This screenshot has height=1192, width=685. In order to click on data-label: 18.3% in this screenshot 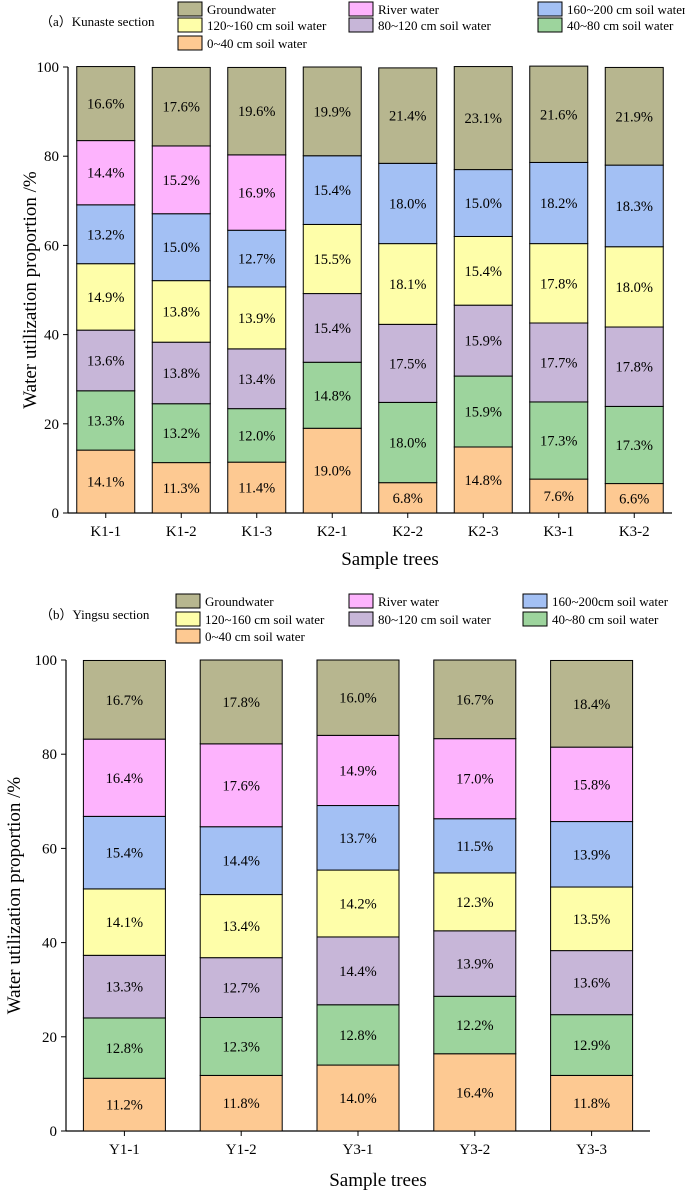, I will do `click(634, 207)`.